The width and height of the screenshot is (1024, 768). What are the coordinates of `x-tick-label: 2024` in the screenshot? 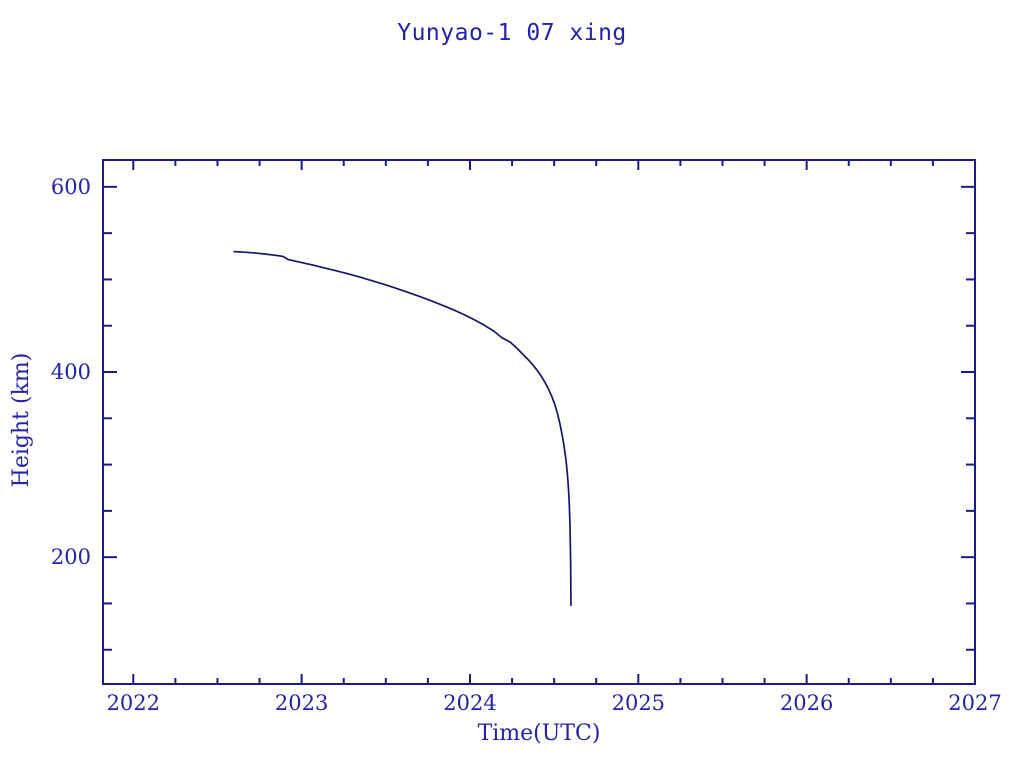 It's located at (469, 703).